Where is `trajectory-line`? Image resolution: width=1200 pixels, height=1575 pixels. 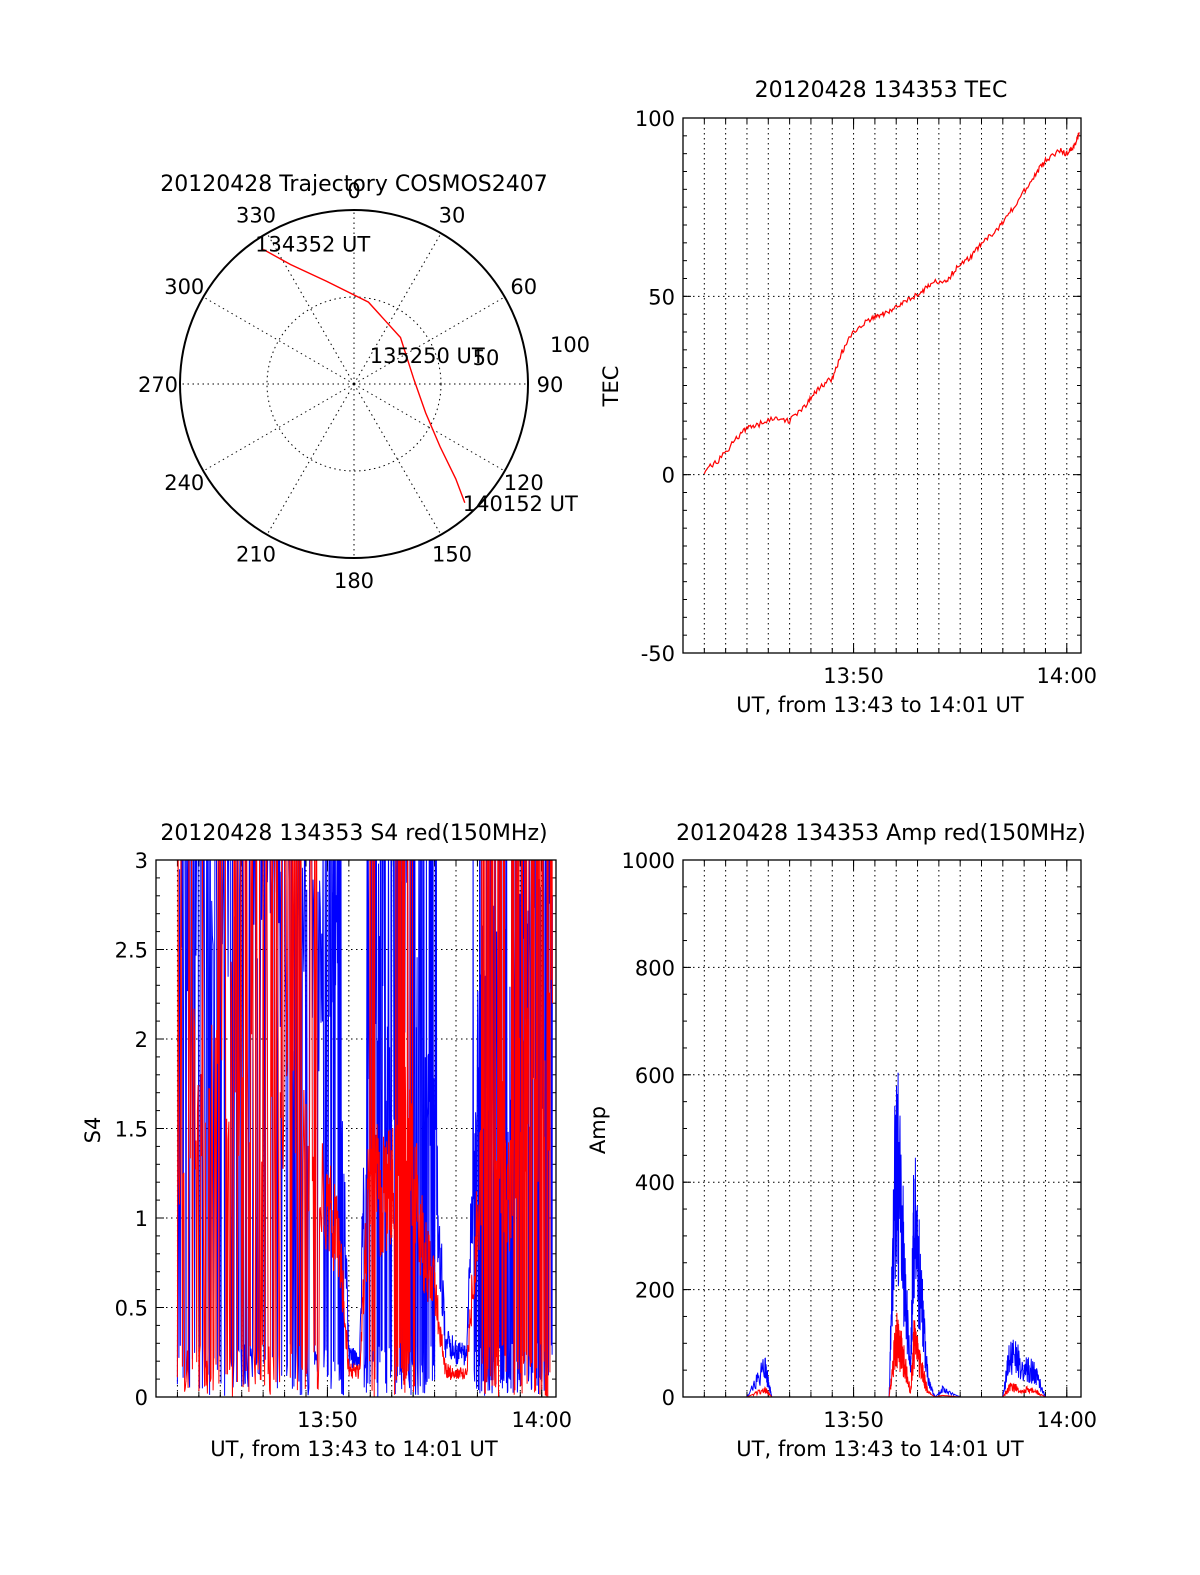
trajectory-line is located at coordinates (364, 376).